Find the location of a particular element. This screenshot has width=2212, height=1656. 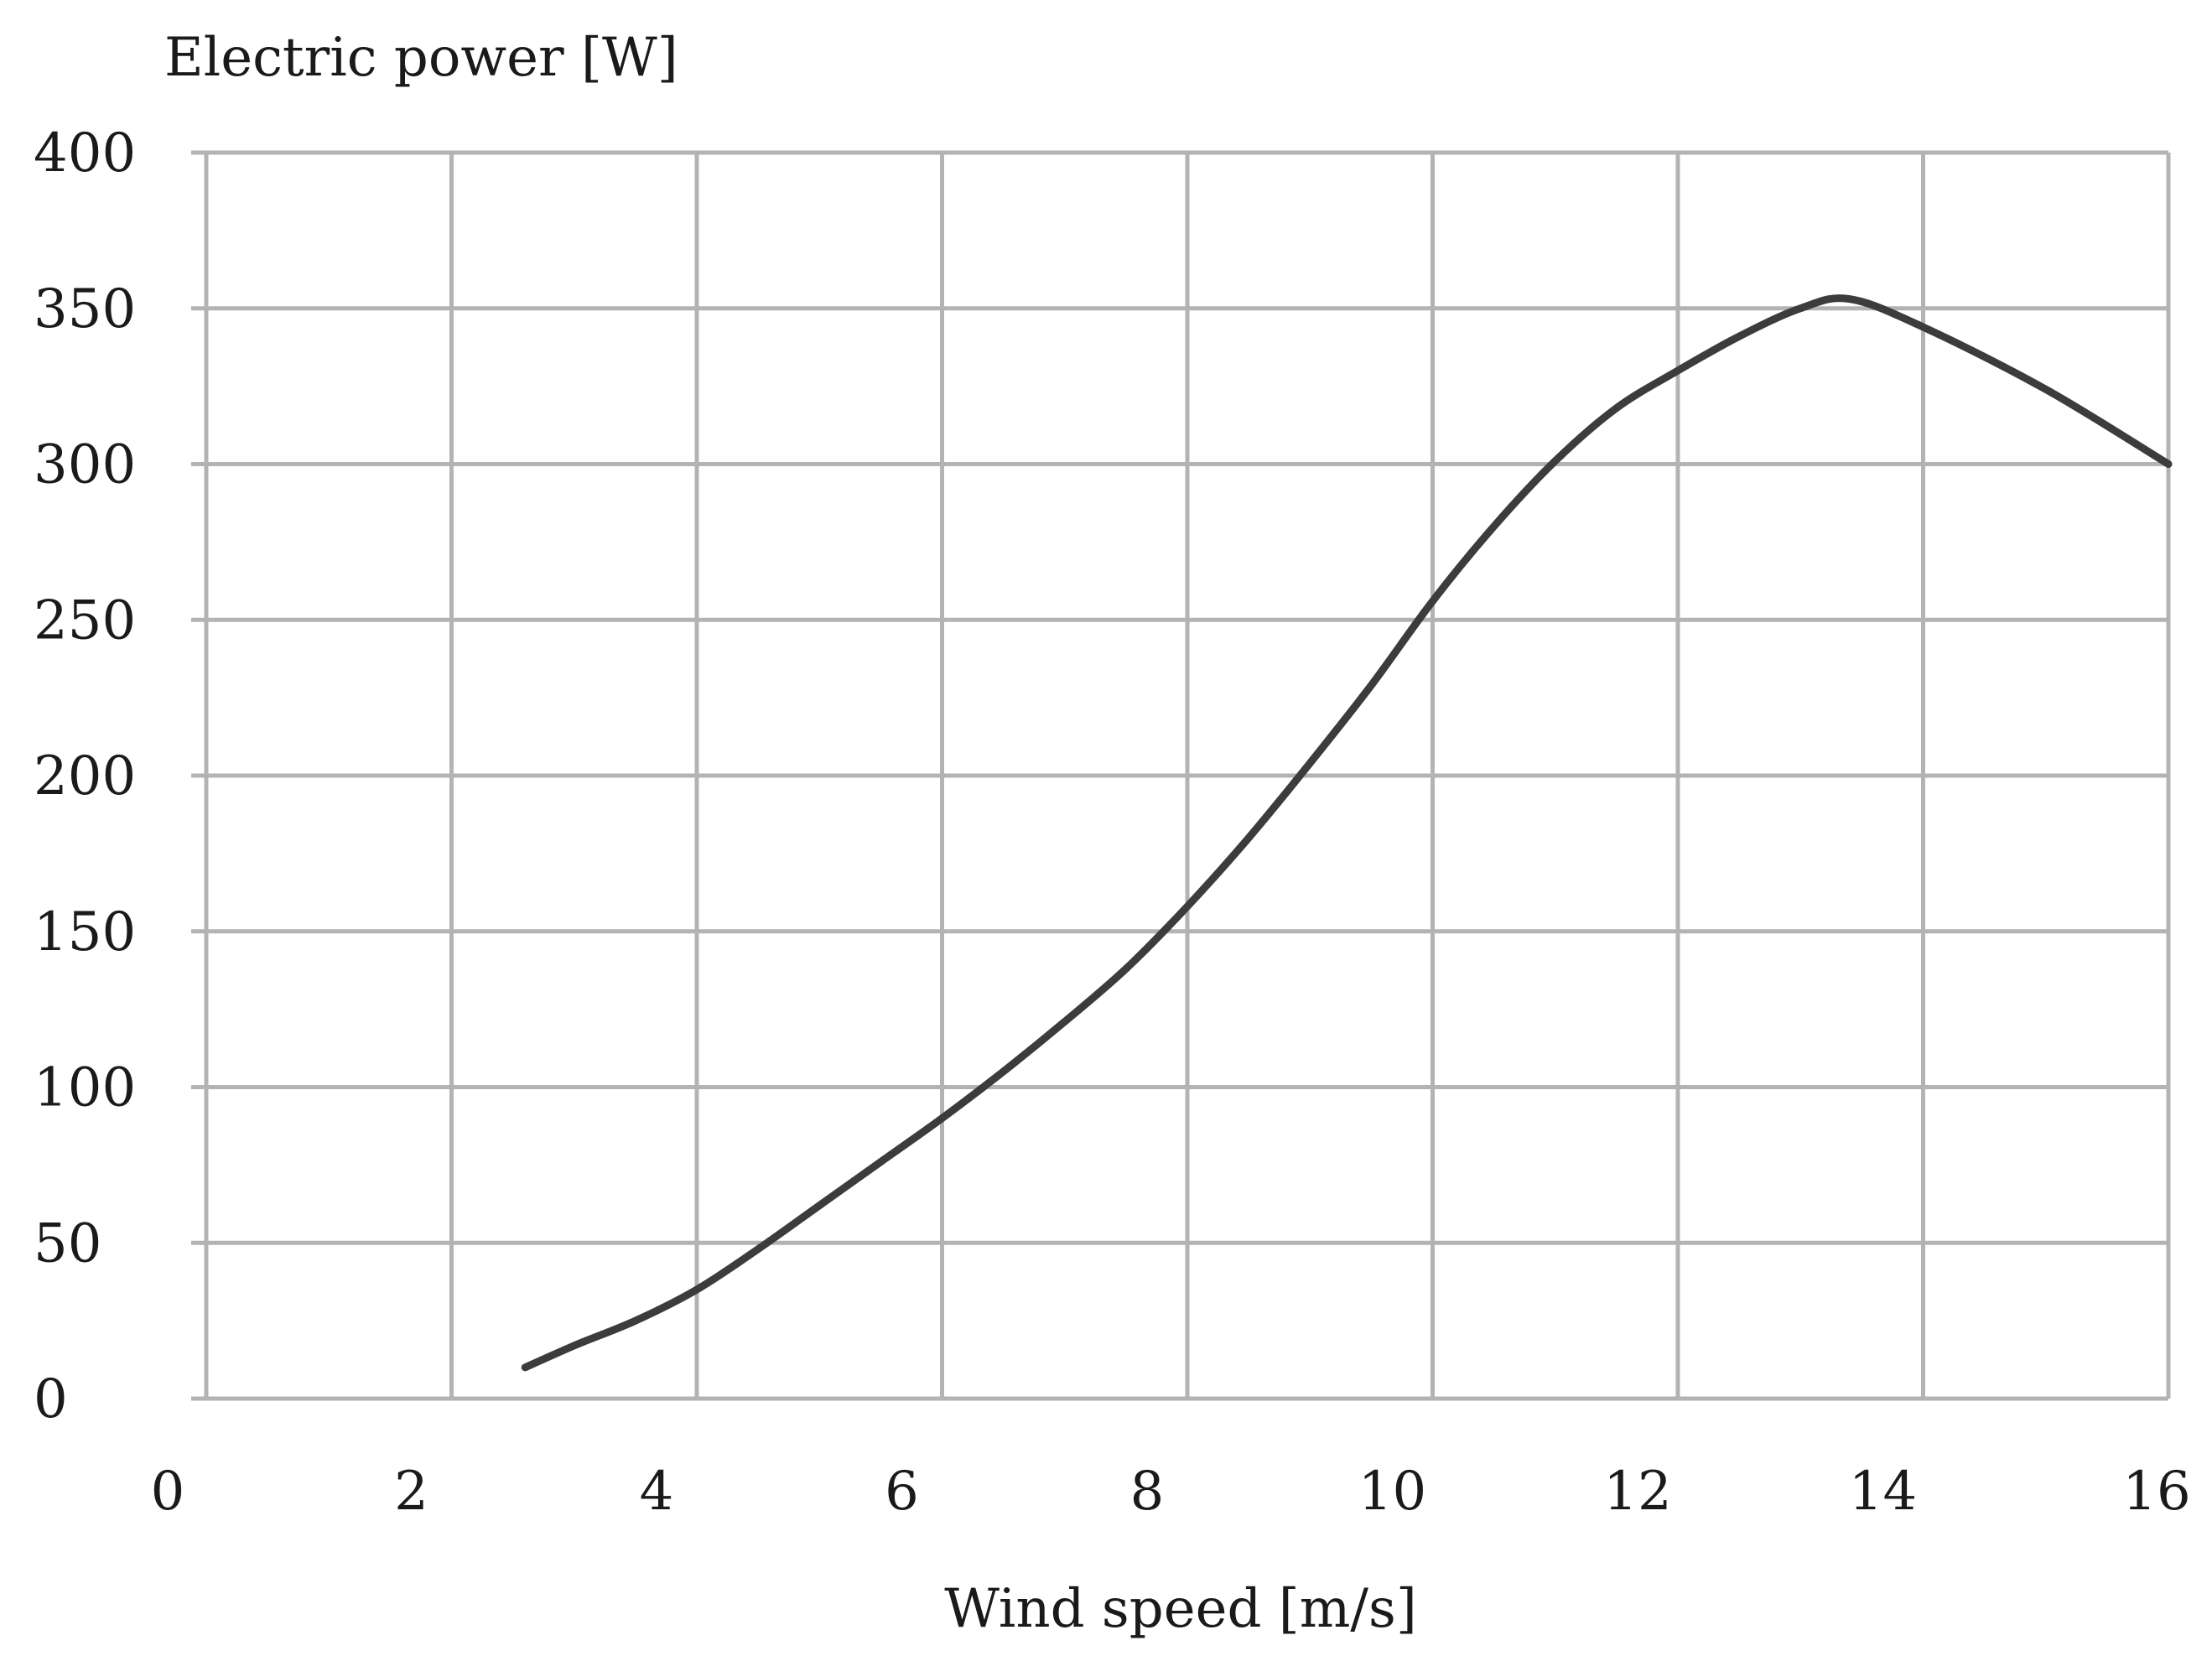

y-tick-label: 250 is located at coordinates (85, 620).